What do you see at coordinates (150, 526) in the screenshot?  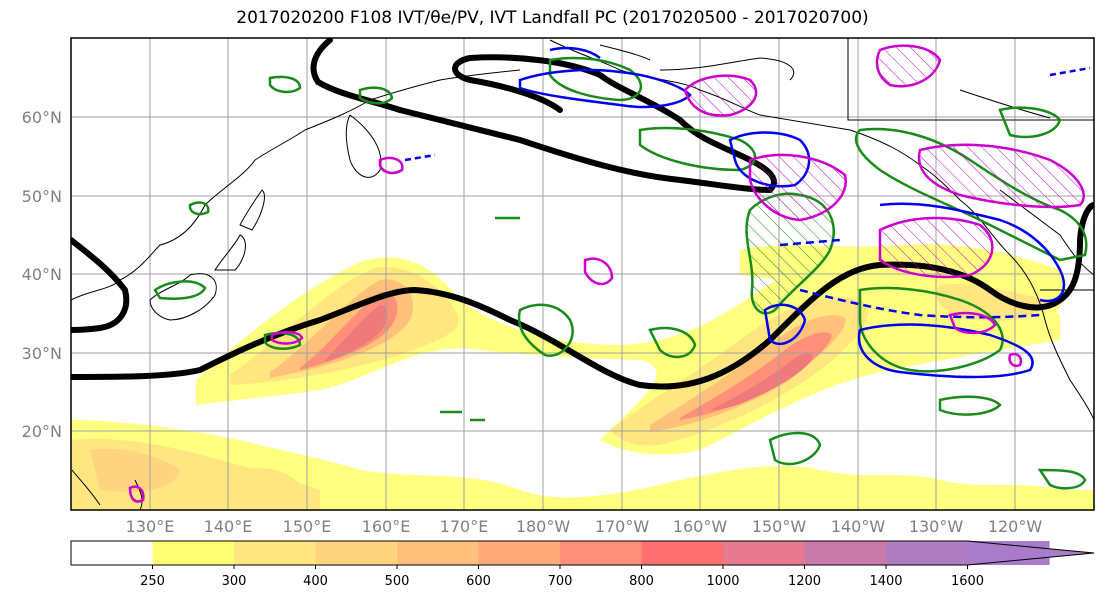 I see `lon-label: 130°E` at bounding box center [150, 526].